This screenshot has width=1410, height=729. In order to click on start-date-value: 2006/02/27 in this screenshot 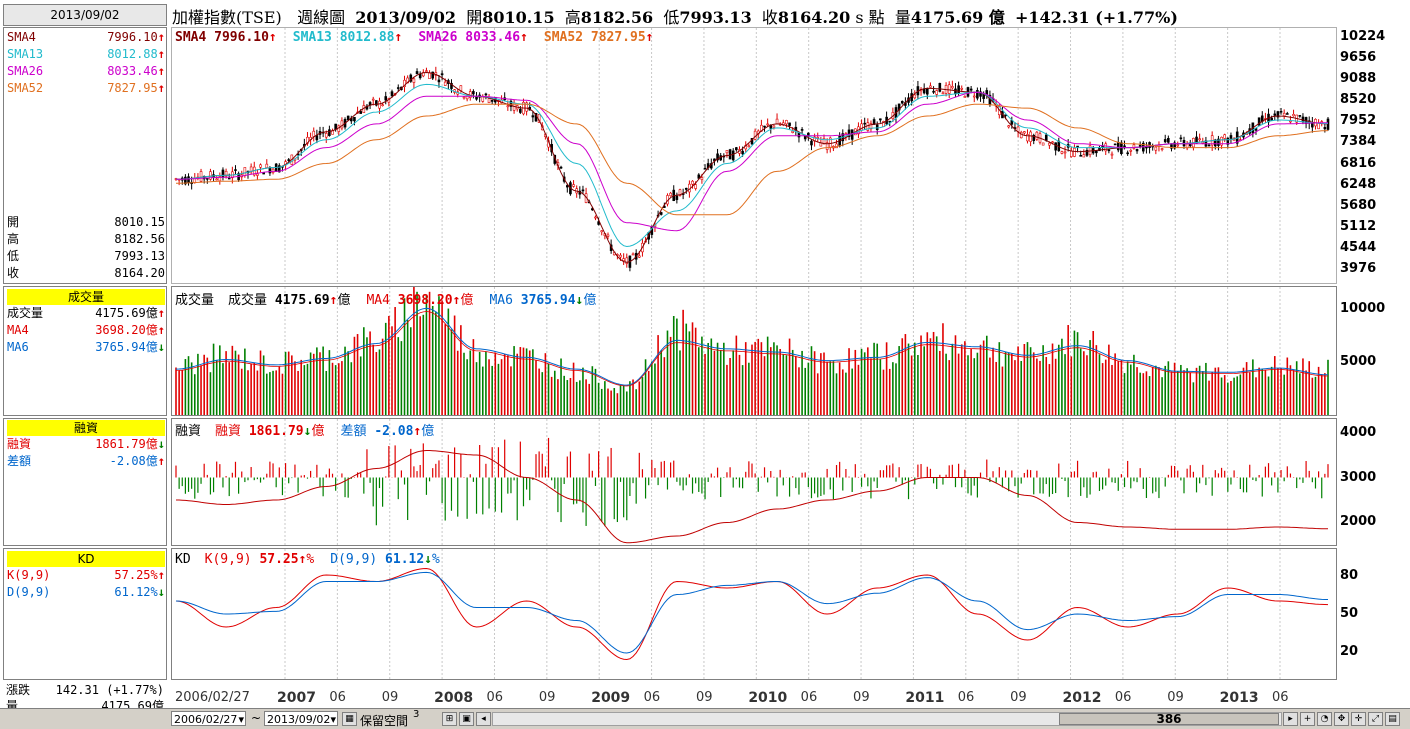, I will do `click(206, 719)`.